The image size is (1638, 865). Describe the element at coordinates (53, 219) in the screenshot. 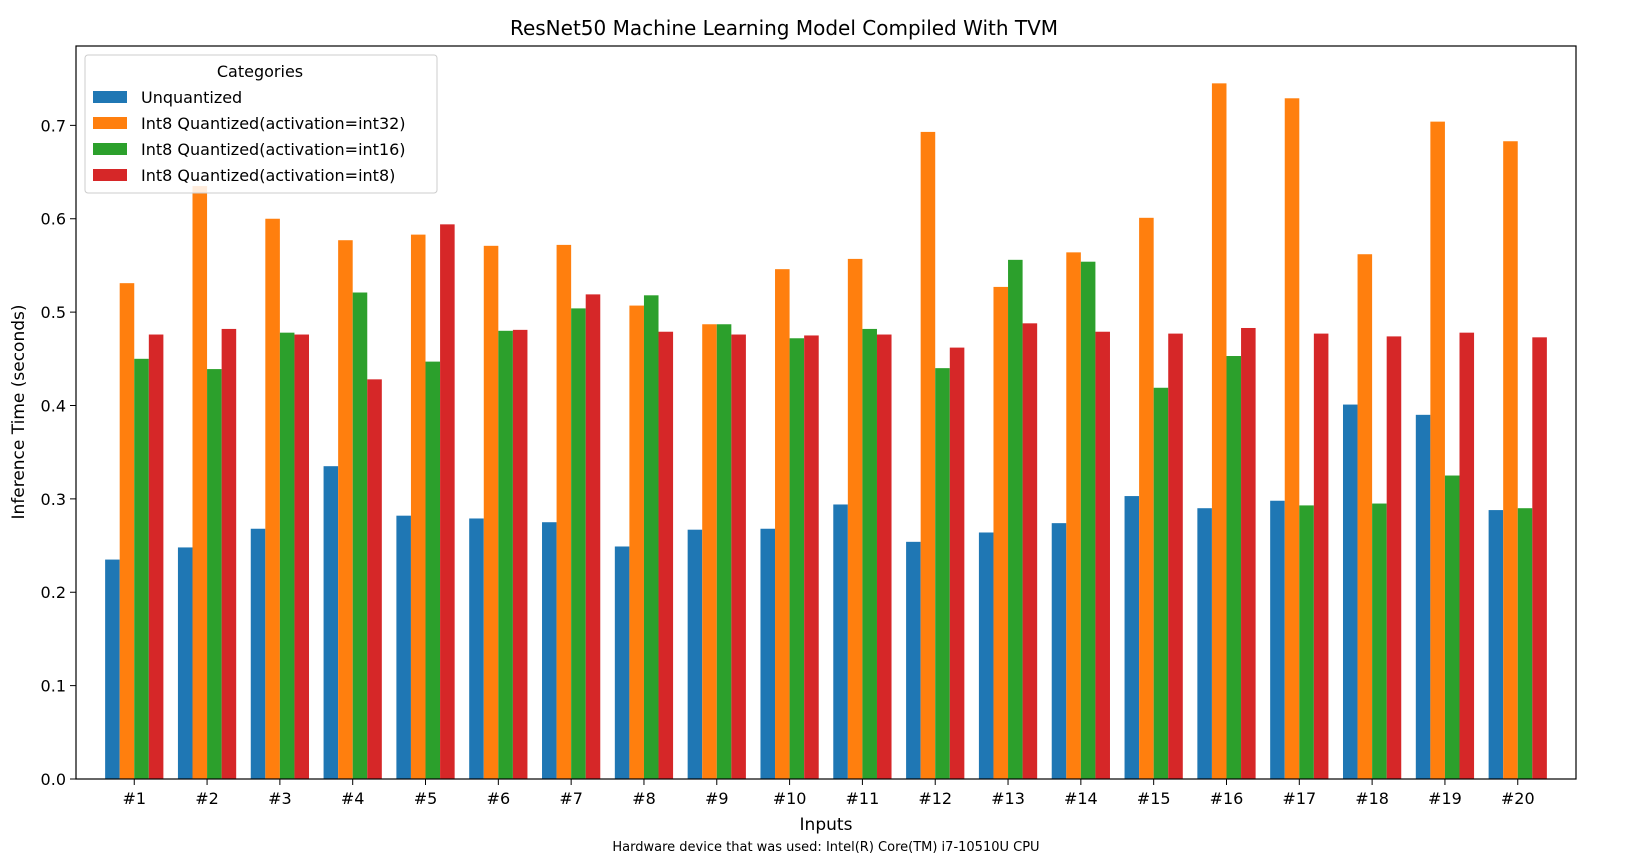

I see `y-tick-label: 0.6` at that location.